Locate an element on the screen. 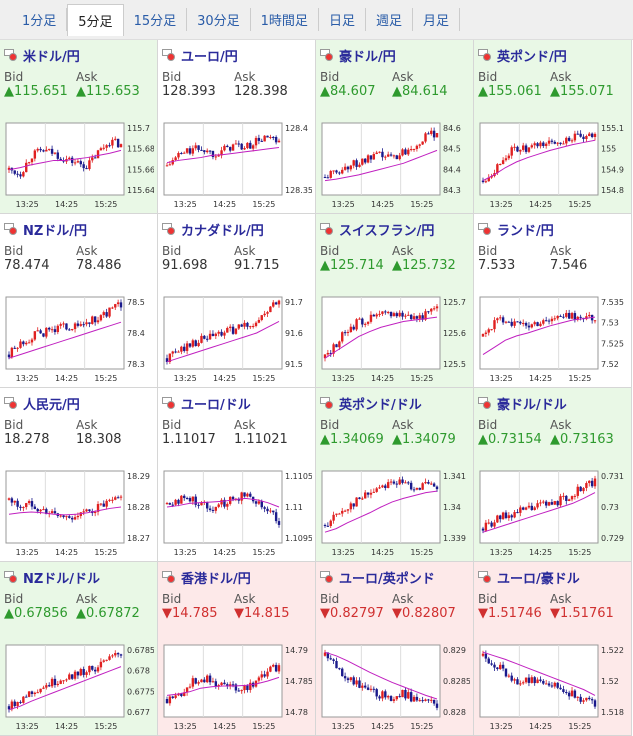  mini-candle-chart: 7.535 7.53 7.525 7.52 13:25 14:25 15:25 is located at coordinates (553, 339).